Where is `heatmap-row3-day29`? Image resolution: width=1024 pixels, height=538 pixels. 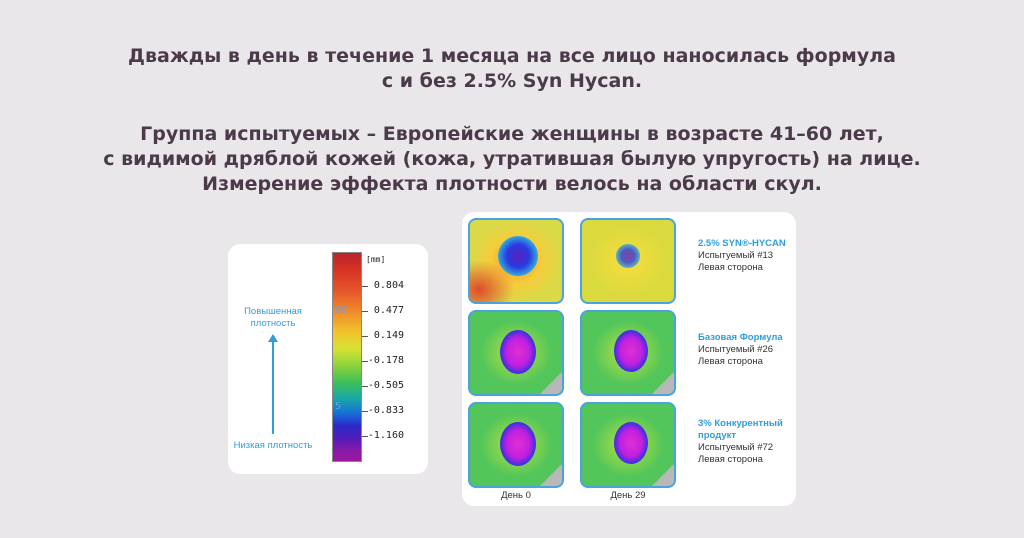
heatmap-row3-day29 is located at coordinates (628, 445).